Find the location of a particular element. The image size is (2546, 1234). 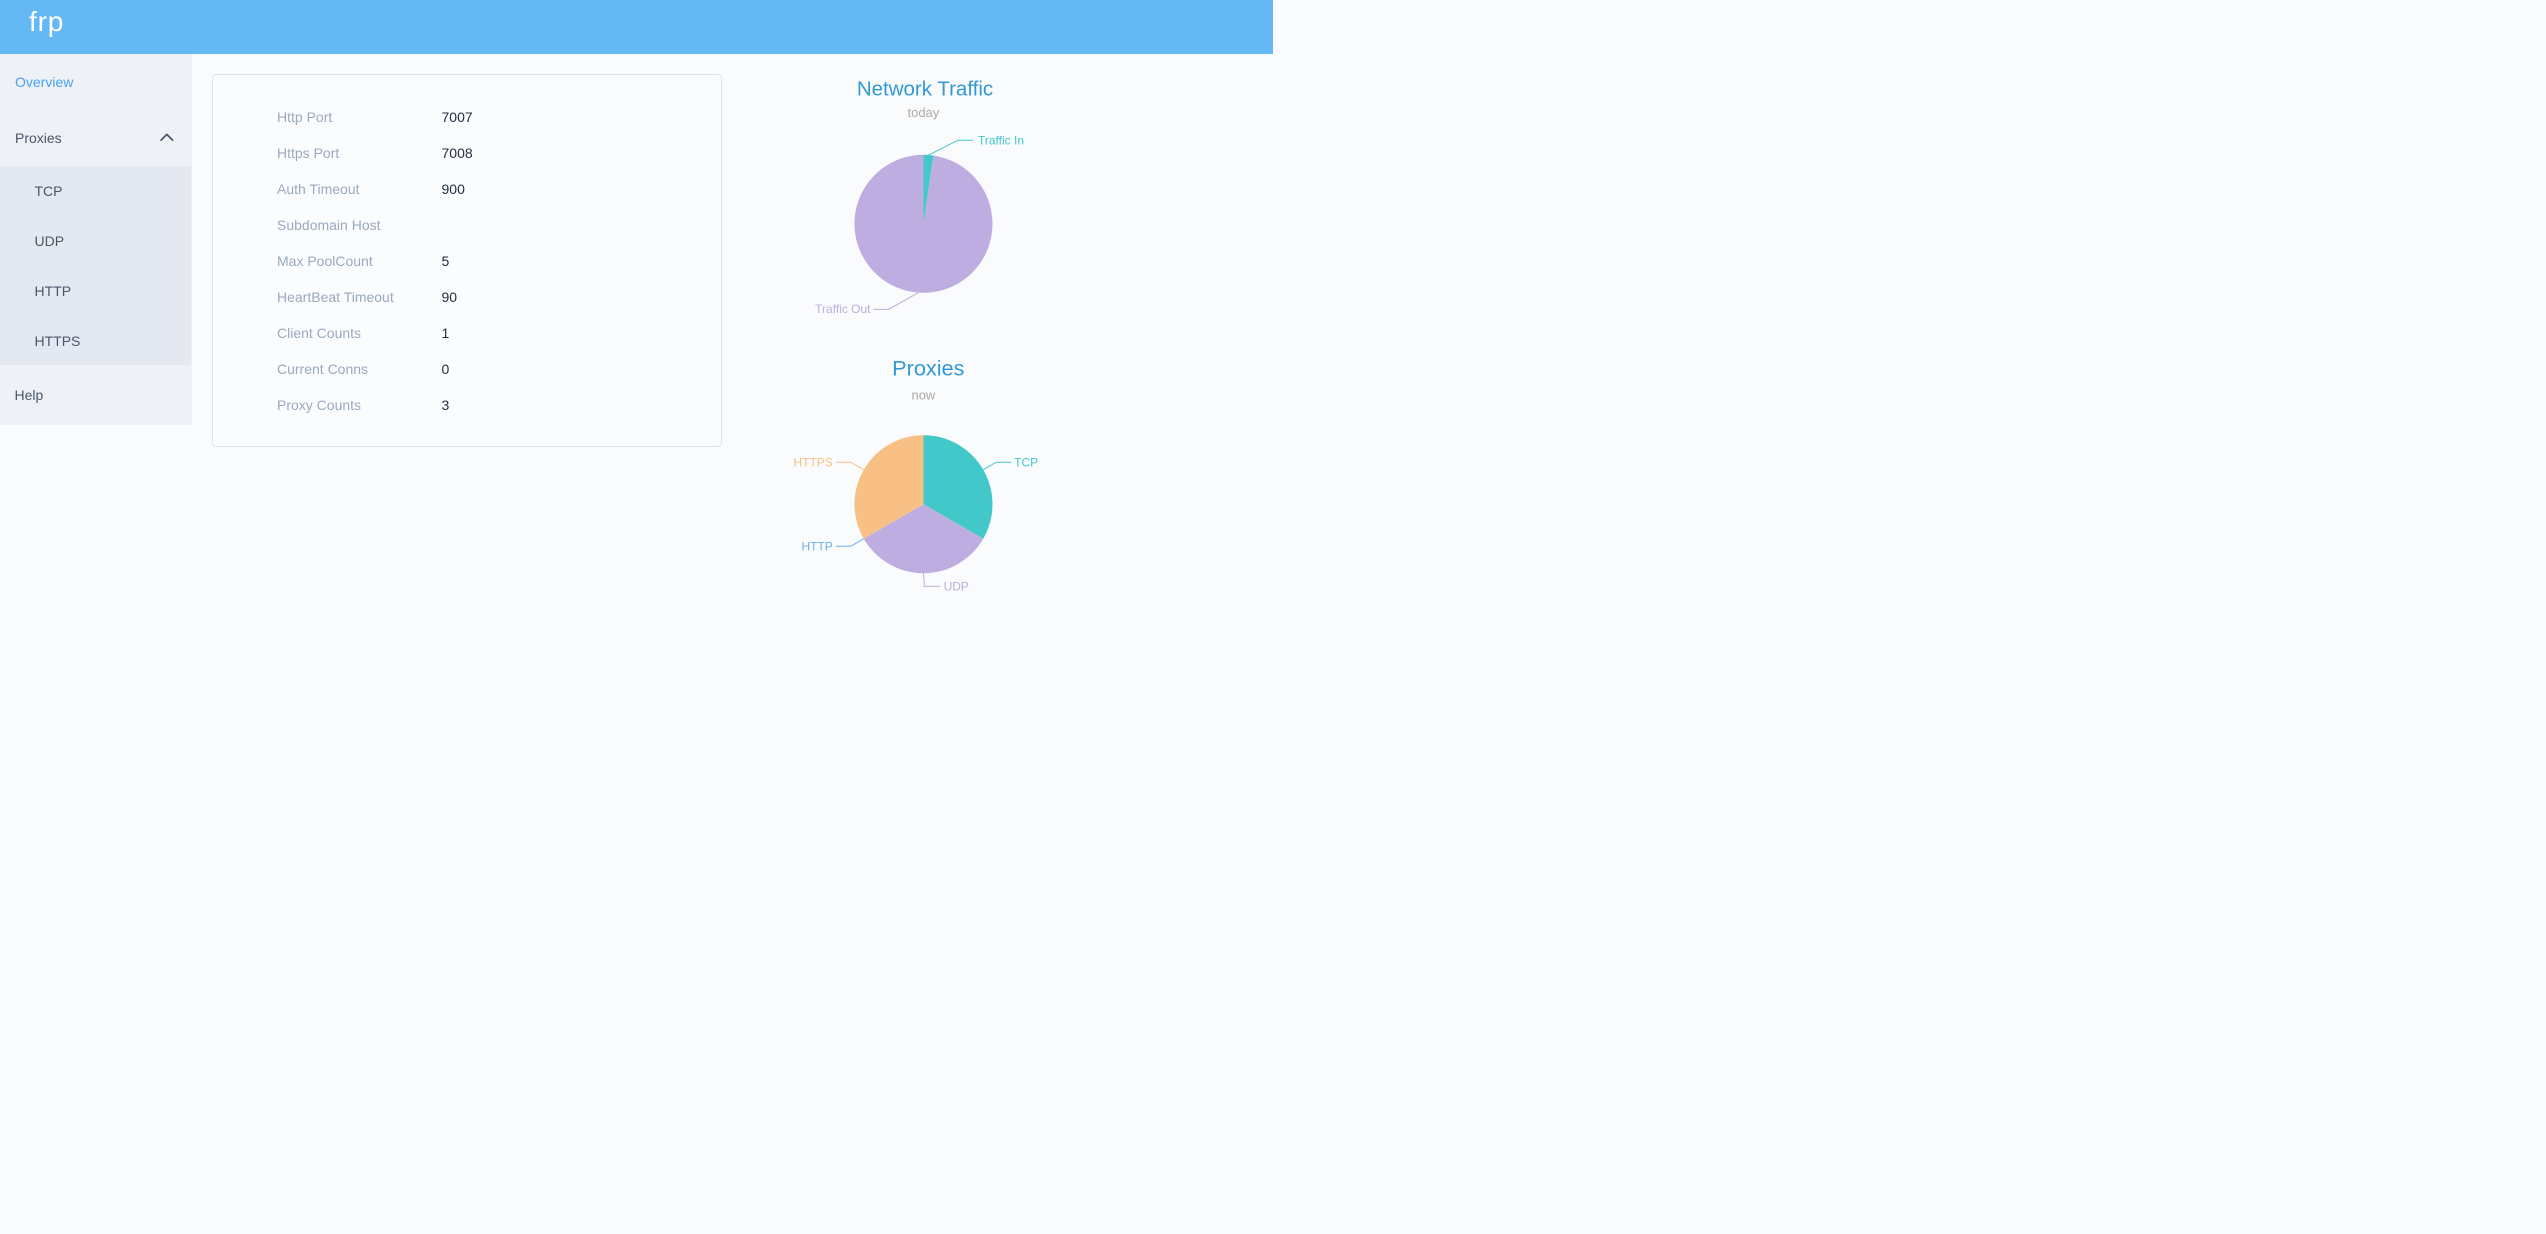

svg-text: Network Traffic is located at coordinates (925, 88).